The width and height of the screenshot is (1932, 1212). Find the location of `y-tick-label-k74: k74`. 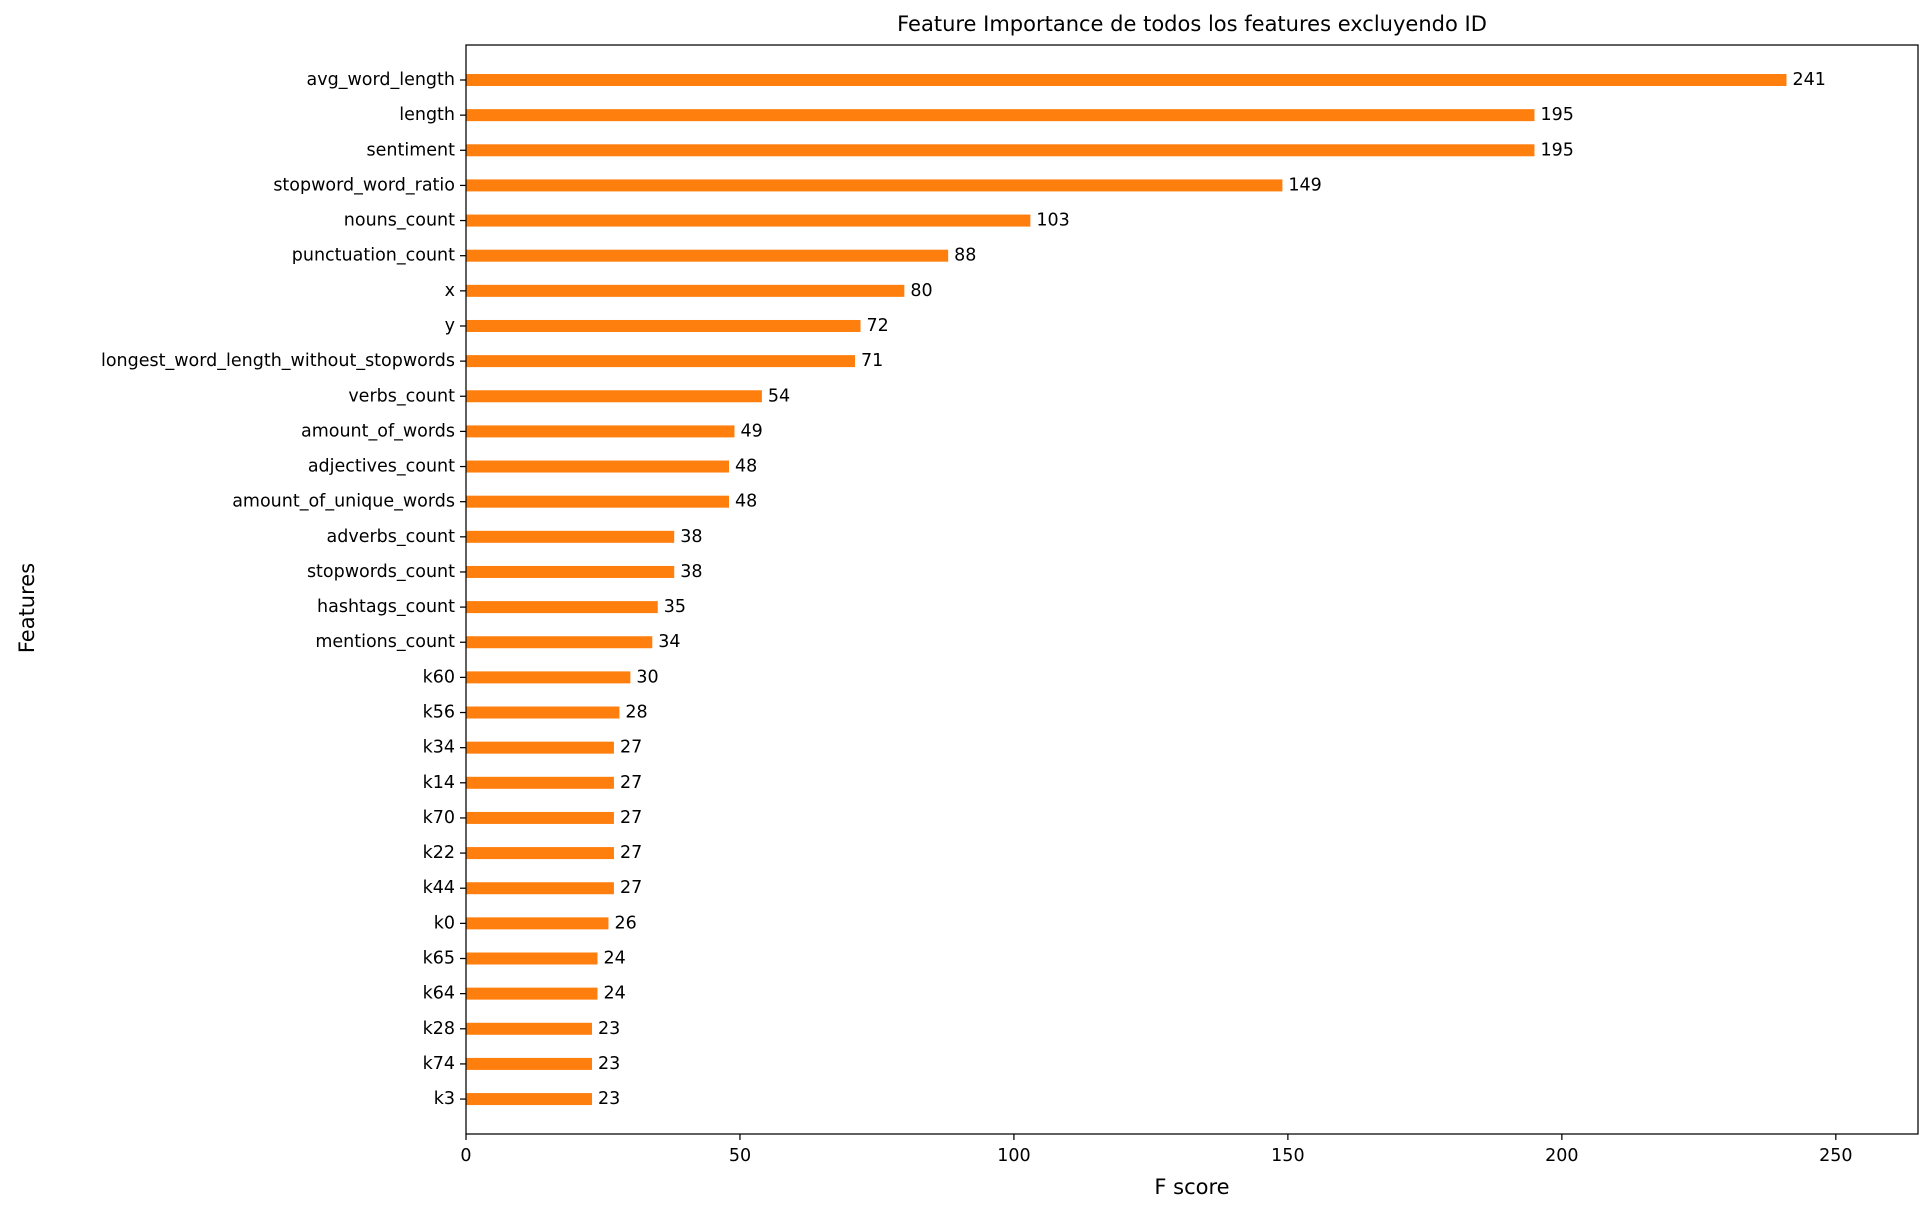

y-tick-label-k74: k74 is located at coordinates (439, 1064).